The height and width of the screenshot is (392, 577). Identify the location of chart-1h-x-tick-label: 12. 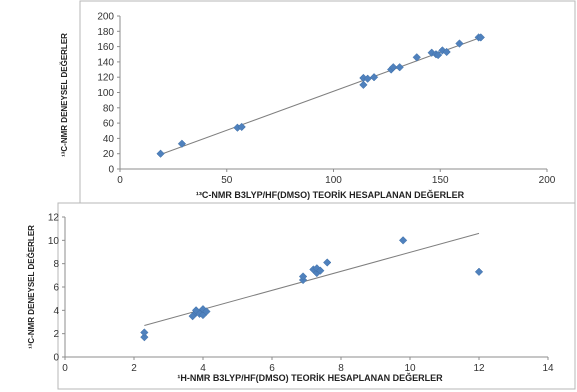
(479, 368).